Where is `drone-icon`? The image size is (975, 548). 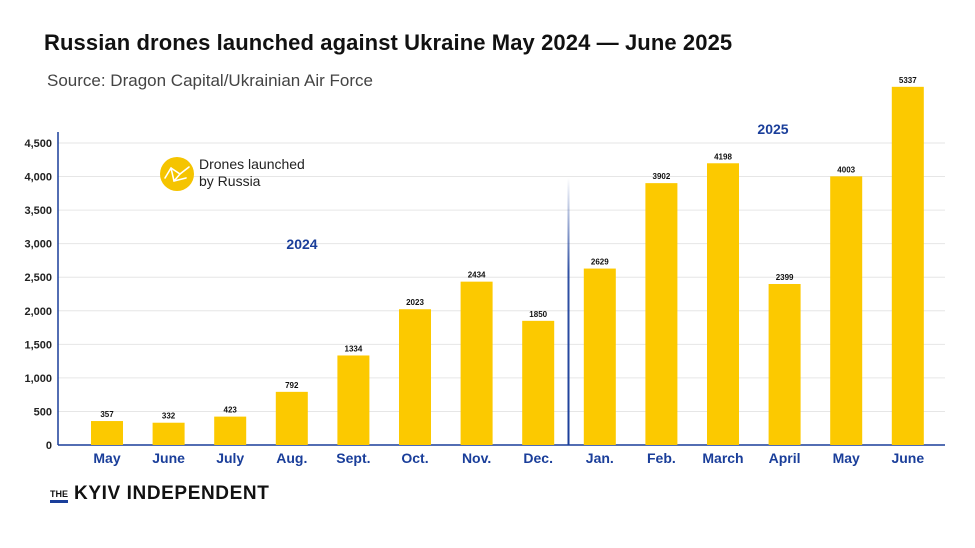
drone-icon is located at coordinates (177, 174).